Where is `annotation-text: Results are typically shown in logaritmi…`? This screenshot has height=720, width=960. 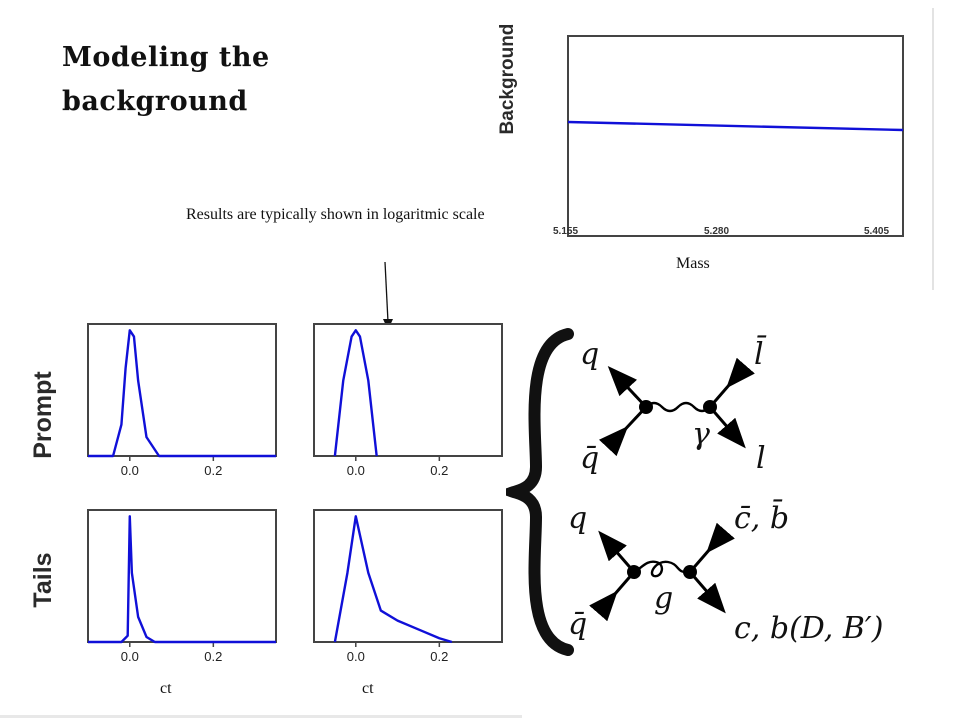
annotation-text: Results are typically shown in logaritmi… is located at coordinates (335, 214).